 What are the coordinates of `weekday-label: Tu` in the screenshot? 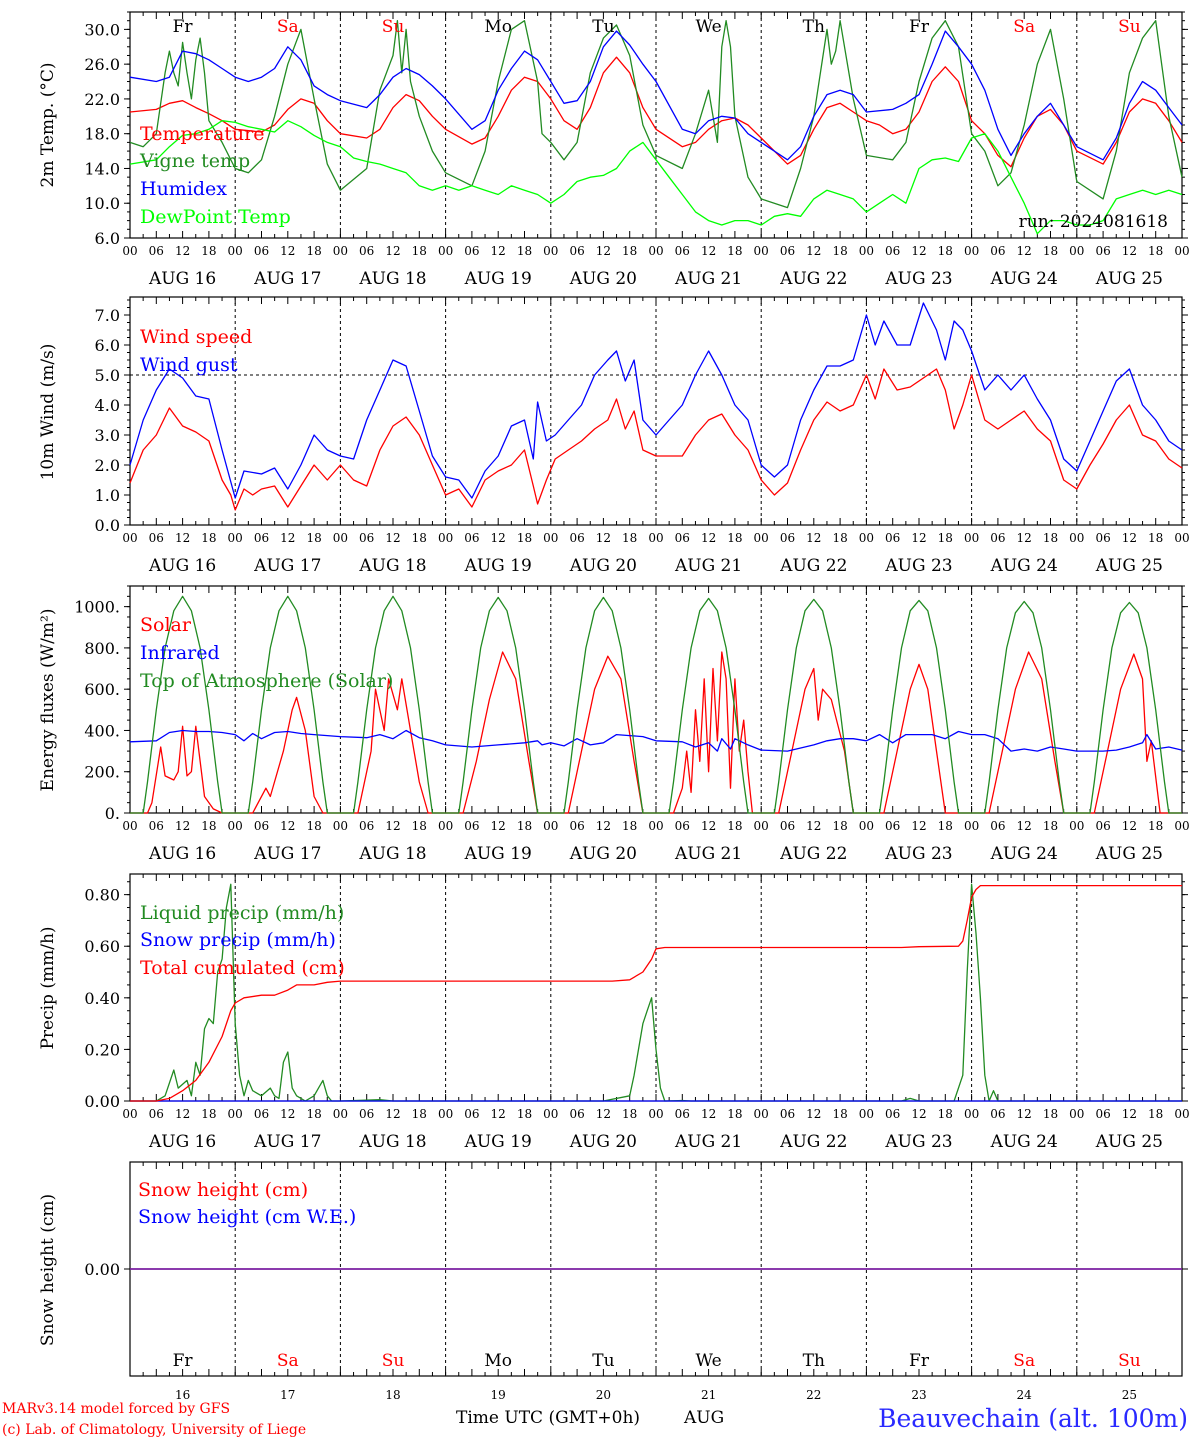 It's located at (603, 27).